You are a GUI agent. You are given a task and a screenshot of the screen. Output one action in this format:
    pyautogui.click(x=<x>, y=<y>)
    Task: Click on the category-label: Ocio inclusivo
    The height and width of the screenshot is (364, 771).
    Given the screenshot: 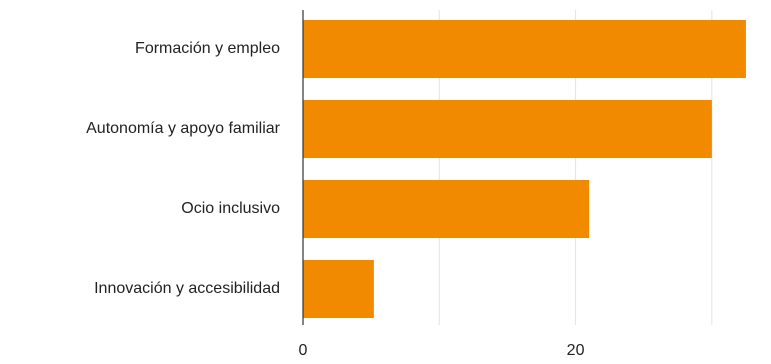 What is the action you would take?
    pyautogui.click(x=230, y=208)
    